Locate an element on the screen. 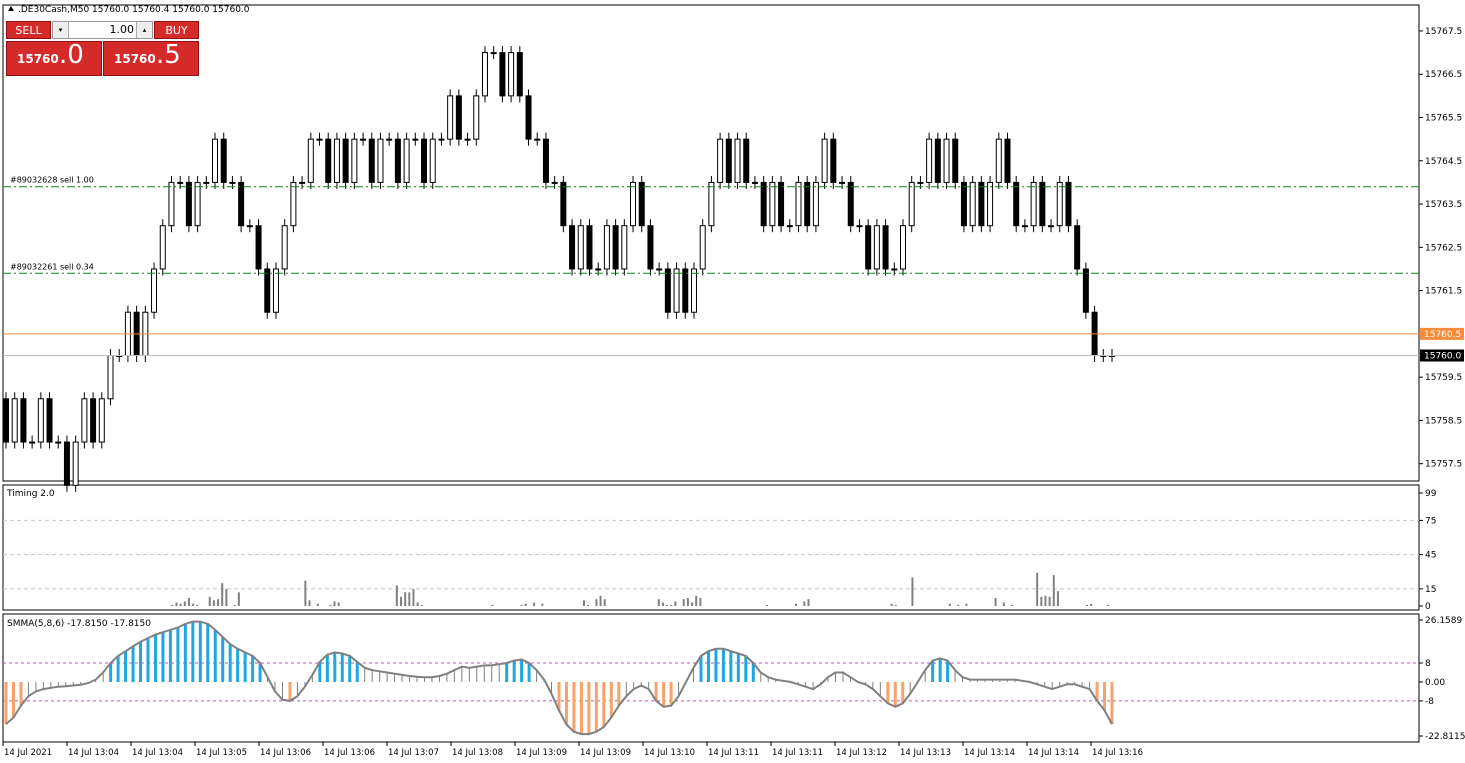 The image size is (1465, 763). price-axis-label: 15761.5 is located at coordinates (1443, 292).